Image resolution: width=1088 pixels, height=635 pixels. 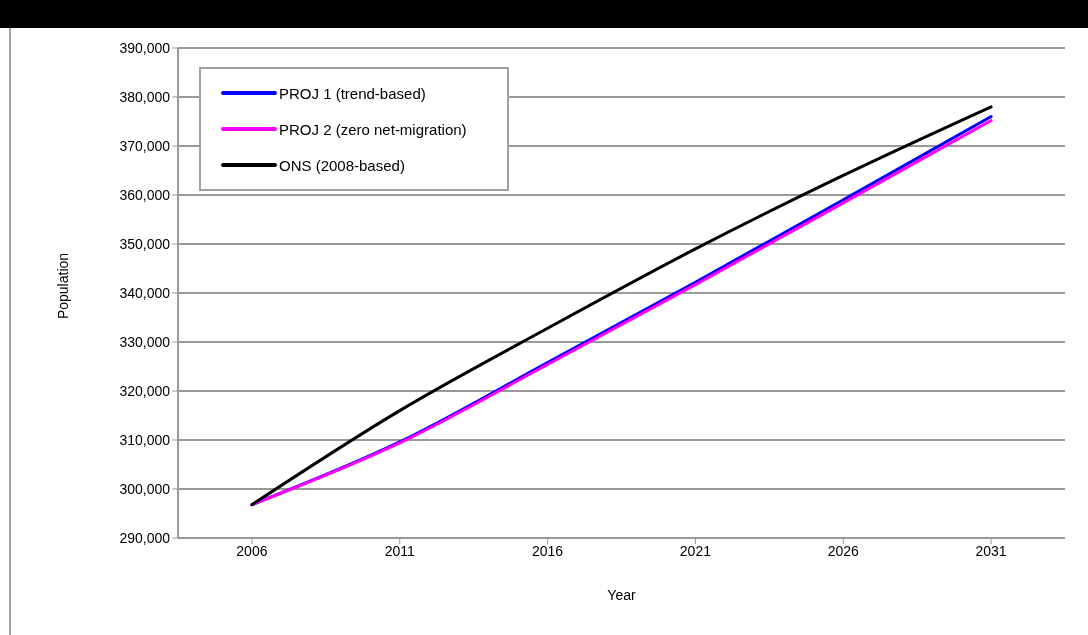 What do you see at coordinates (145, 341) in the screenshot?
I see `y-tick-label: 330,000` at bounding box center [145, 341].